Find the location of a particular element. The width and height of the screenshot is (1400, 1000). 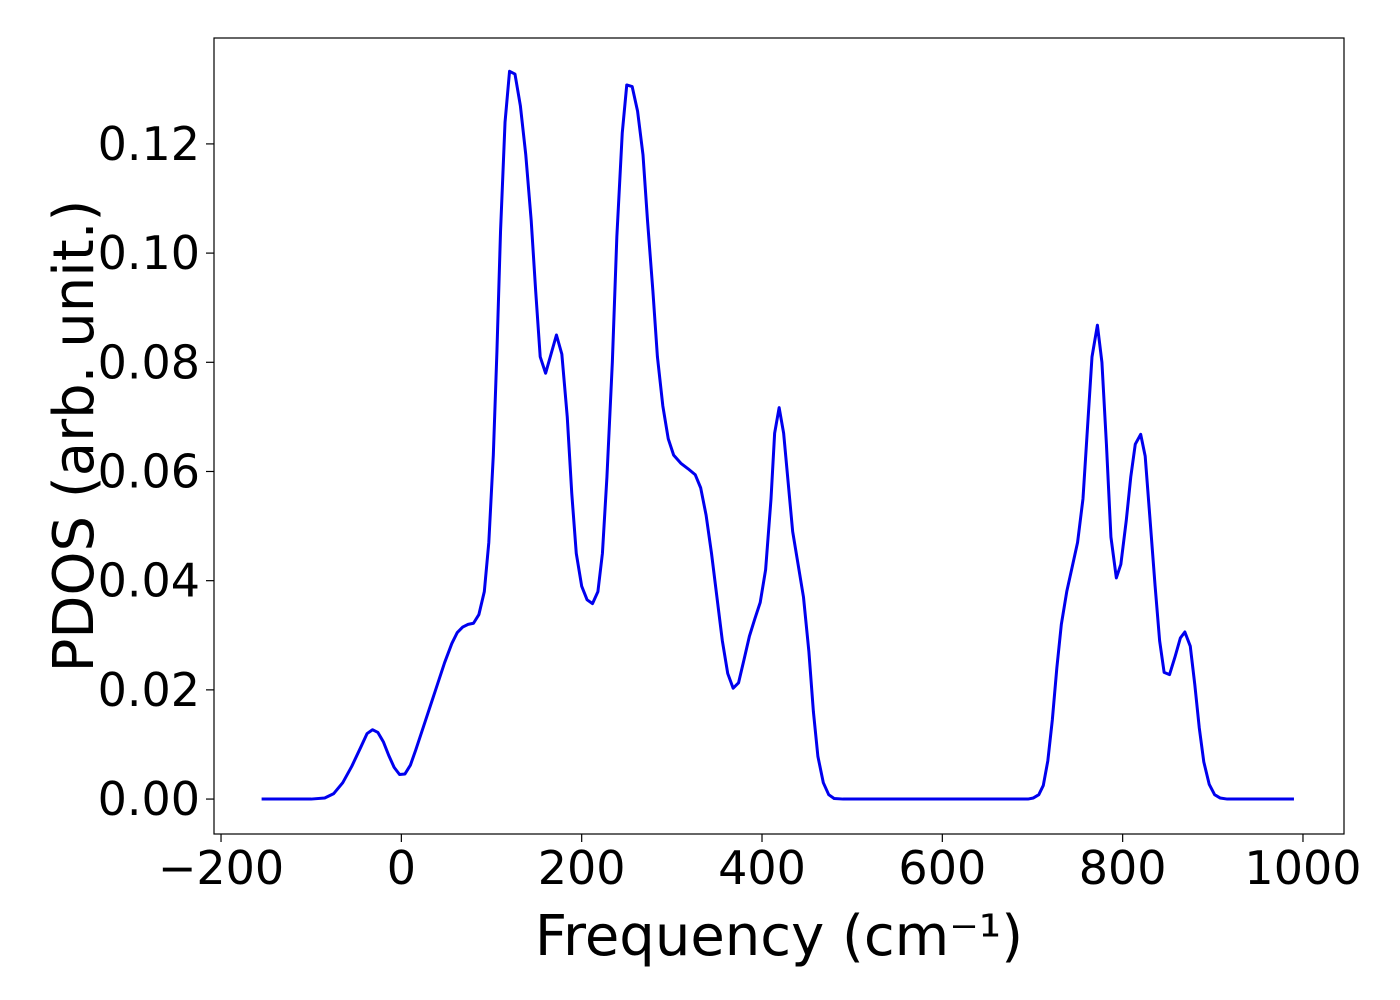

x-tick-label: 200 is located at coordinates (582, 868).